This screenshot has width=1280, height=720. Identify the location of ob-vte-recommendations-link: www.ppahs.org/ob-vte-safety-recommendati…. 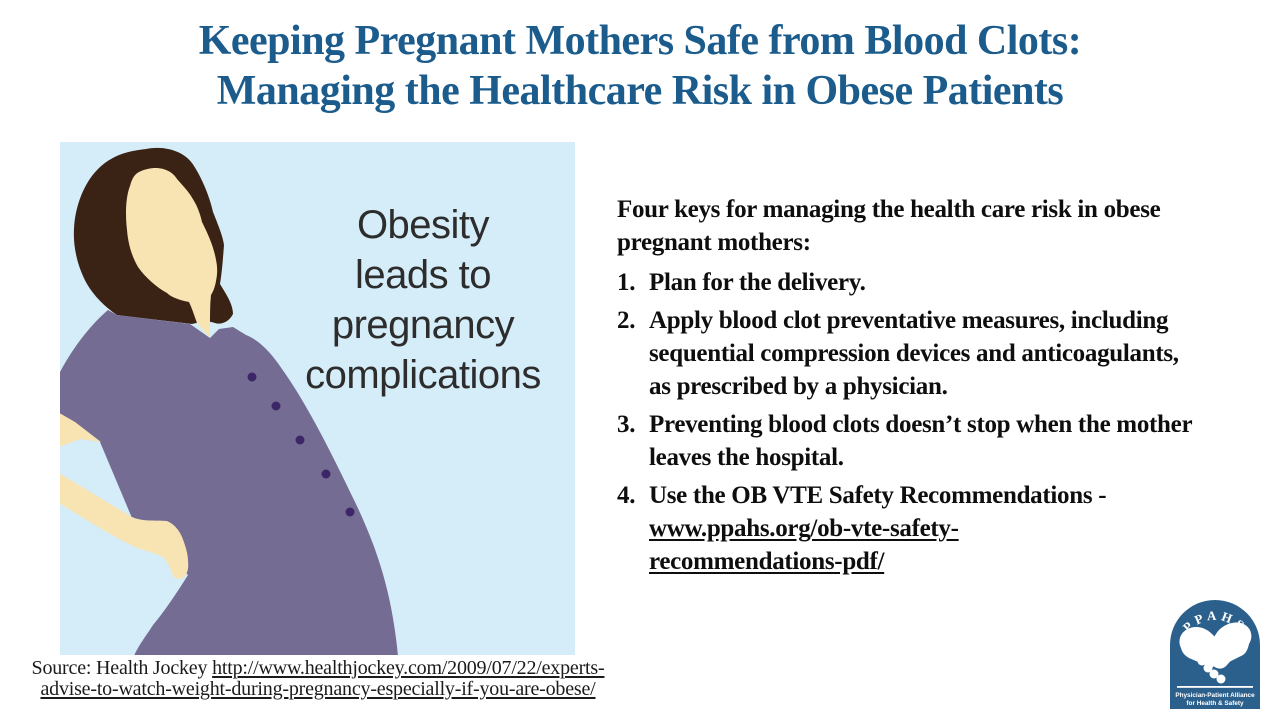
(804, 545).